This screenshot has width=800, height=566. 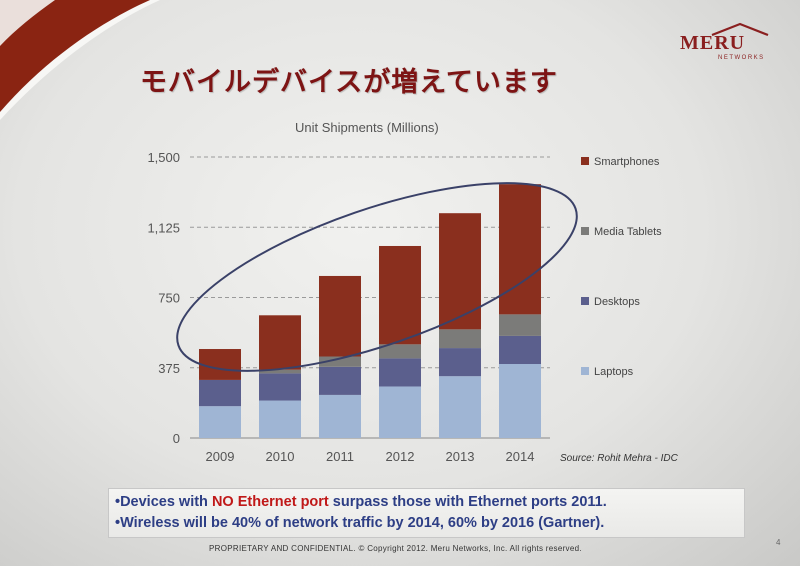 I want to click on y-tick-label: 1,125, so click(x=163, y=227).